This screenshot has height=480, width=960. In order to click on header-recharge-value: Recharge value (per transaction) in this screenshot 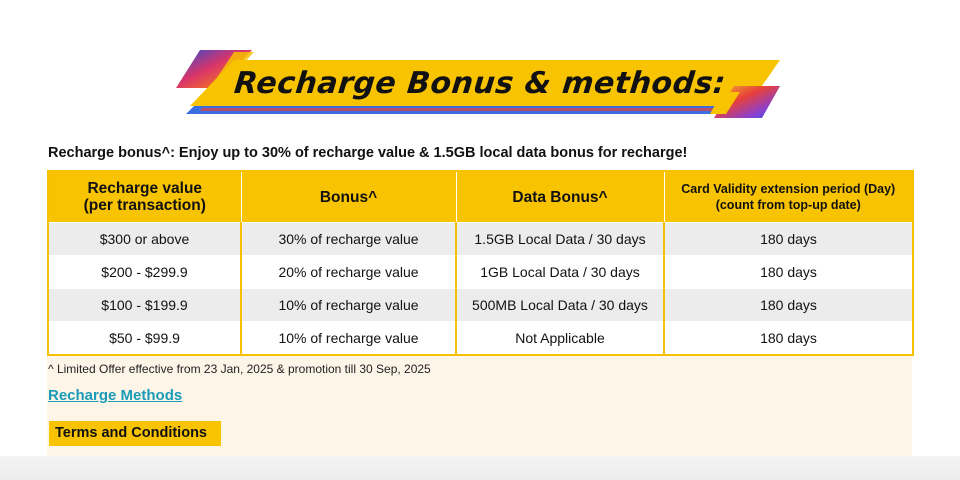, I will do `click(145, 197)`.